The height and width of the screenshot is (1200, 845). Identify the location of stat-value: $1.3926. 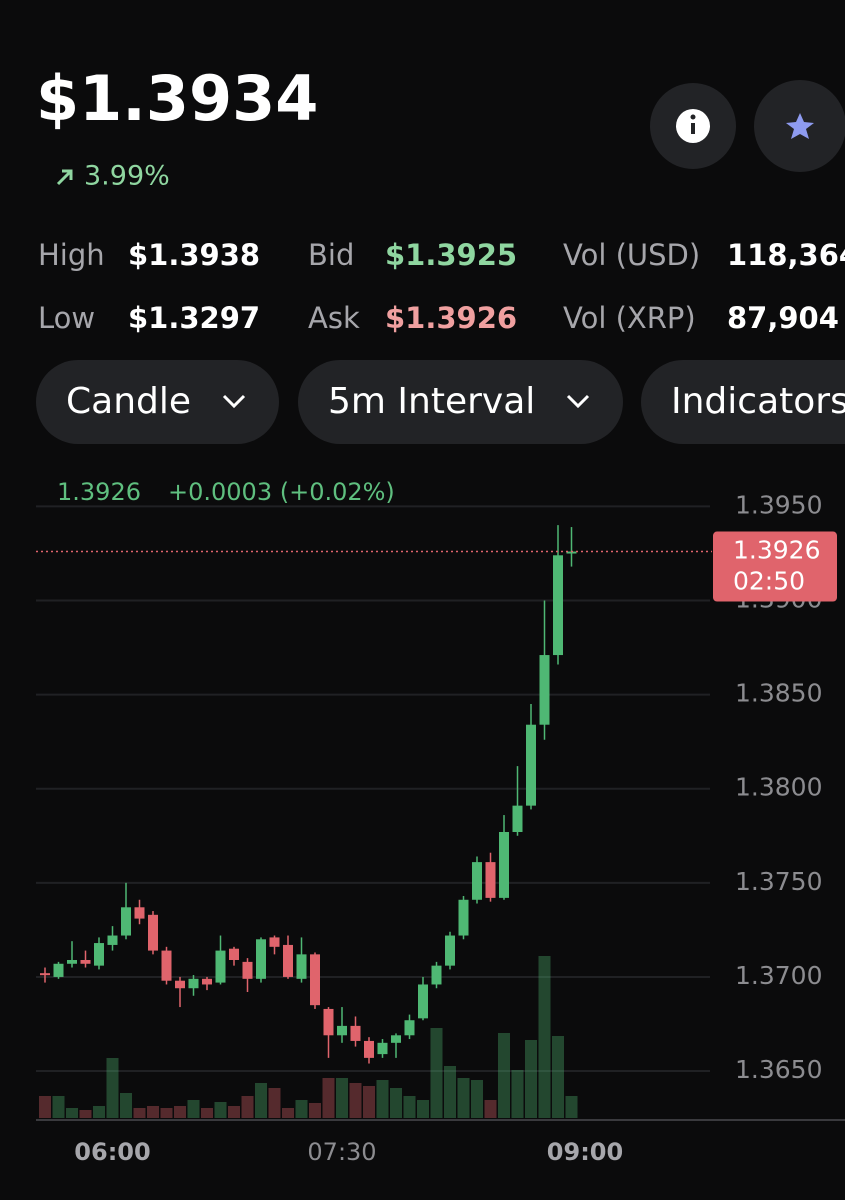
(451, 318).